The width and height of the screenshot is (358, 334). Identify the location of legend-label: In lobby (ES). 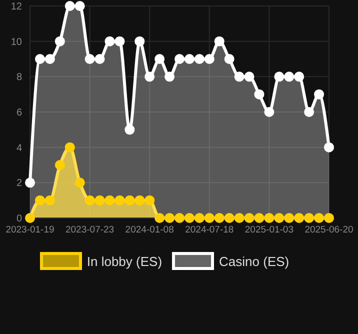
(124, 261).